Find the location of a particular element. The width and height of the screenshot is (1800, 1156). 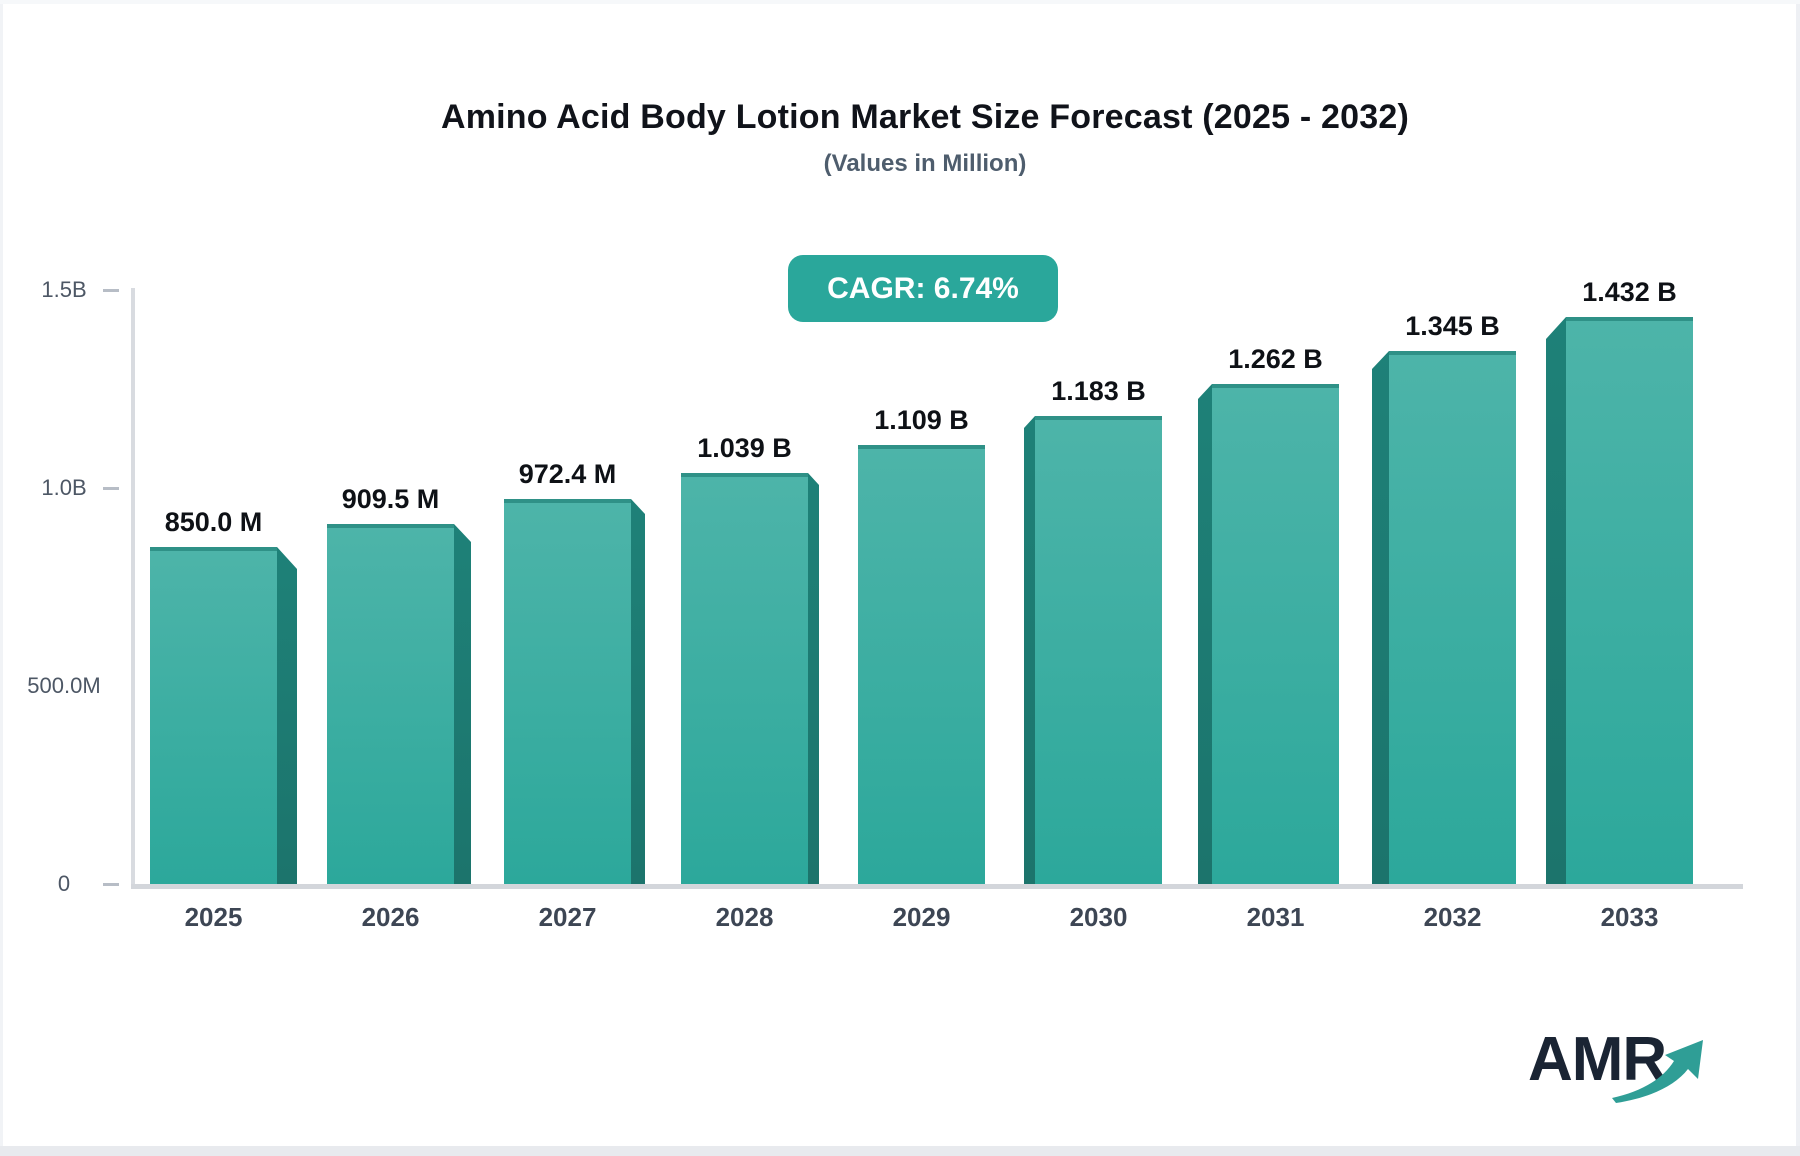

x-axis-label-2033: 2033 is located at coordinates (1629, 917).